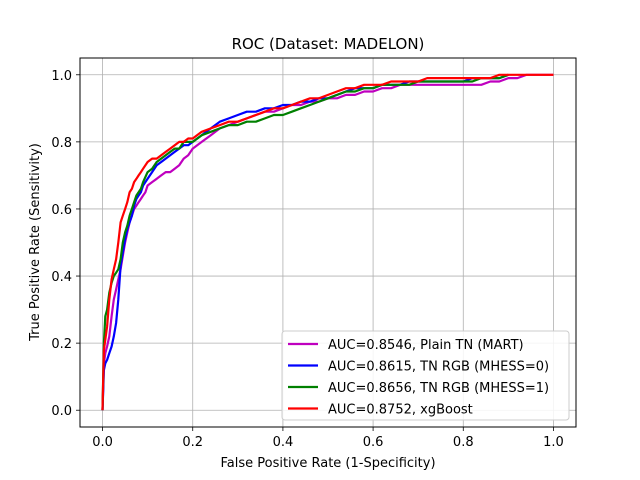 The image size is (640, 480). I want to click on chart-title: ROC (Dataset: MADELON), so click(328, 44).